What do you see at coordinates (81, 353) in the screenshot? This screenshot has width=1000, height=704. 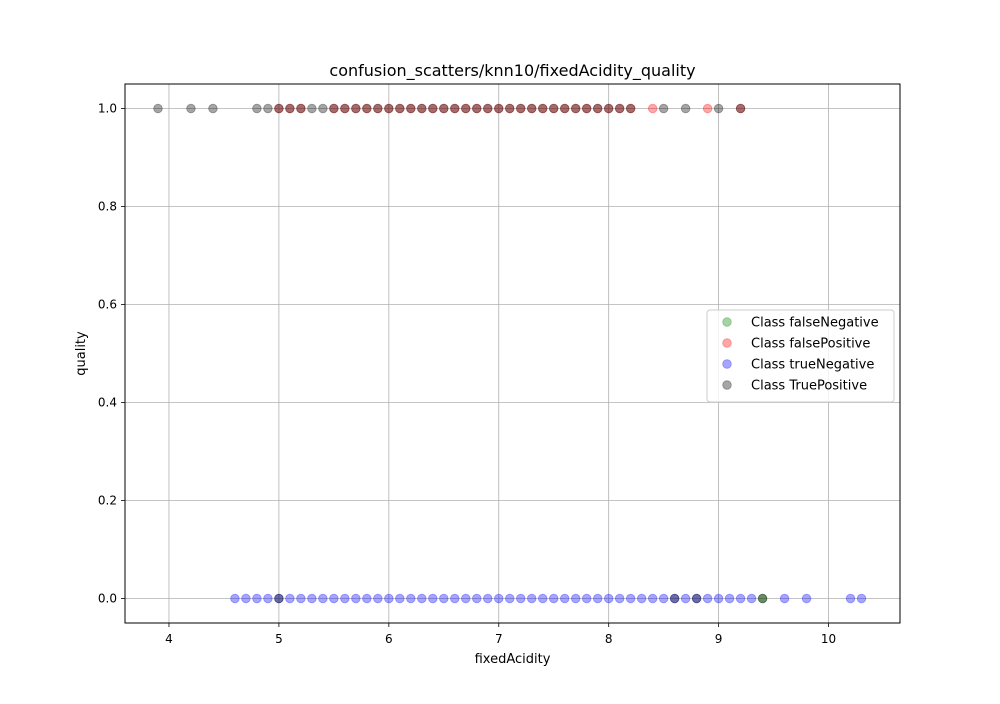 I see `y-axis-label: quality` at bounding box center [81, 353].